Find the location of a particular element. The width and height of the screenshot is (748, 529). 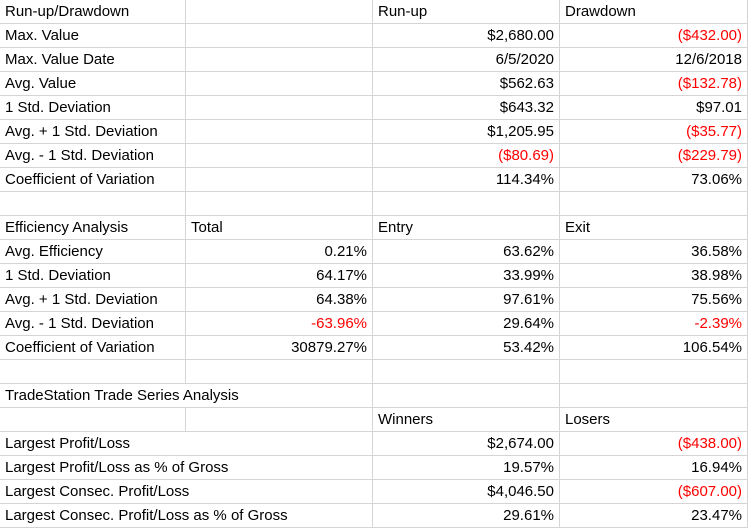

runup-section-title: Run-up/Drawdown is located at coordinates (93, 12).